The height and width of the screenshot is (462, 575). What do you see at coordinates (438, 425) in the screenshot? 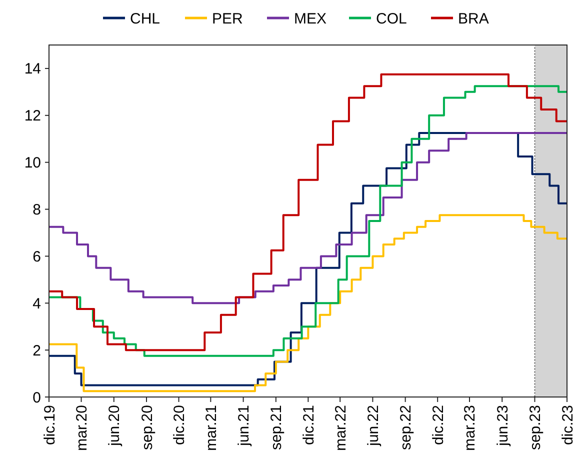
I see `x-tick-label: dic.22` at bounding box center [438, 425].